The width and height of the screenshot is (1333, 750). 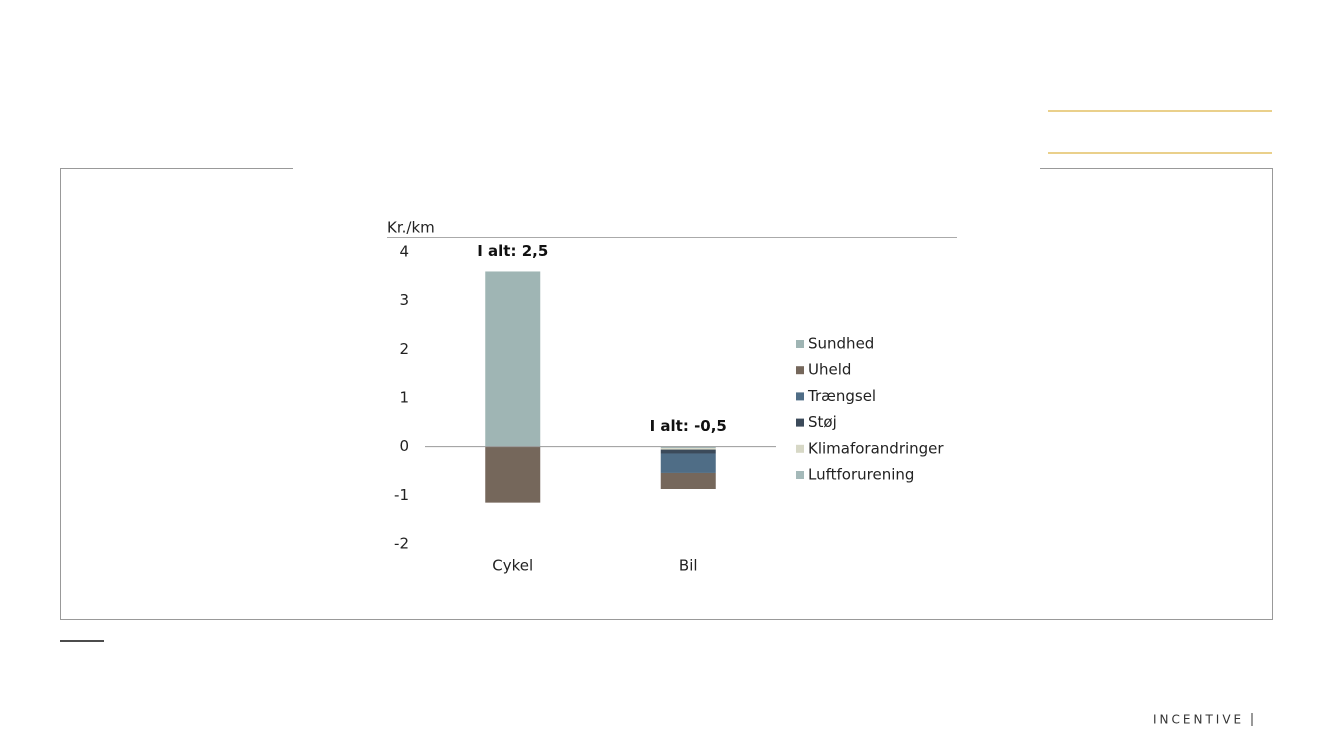 I want to click on y-tick-label: -1, so click(x=401, y=495).